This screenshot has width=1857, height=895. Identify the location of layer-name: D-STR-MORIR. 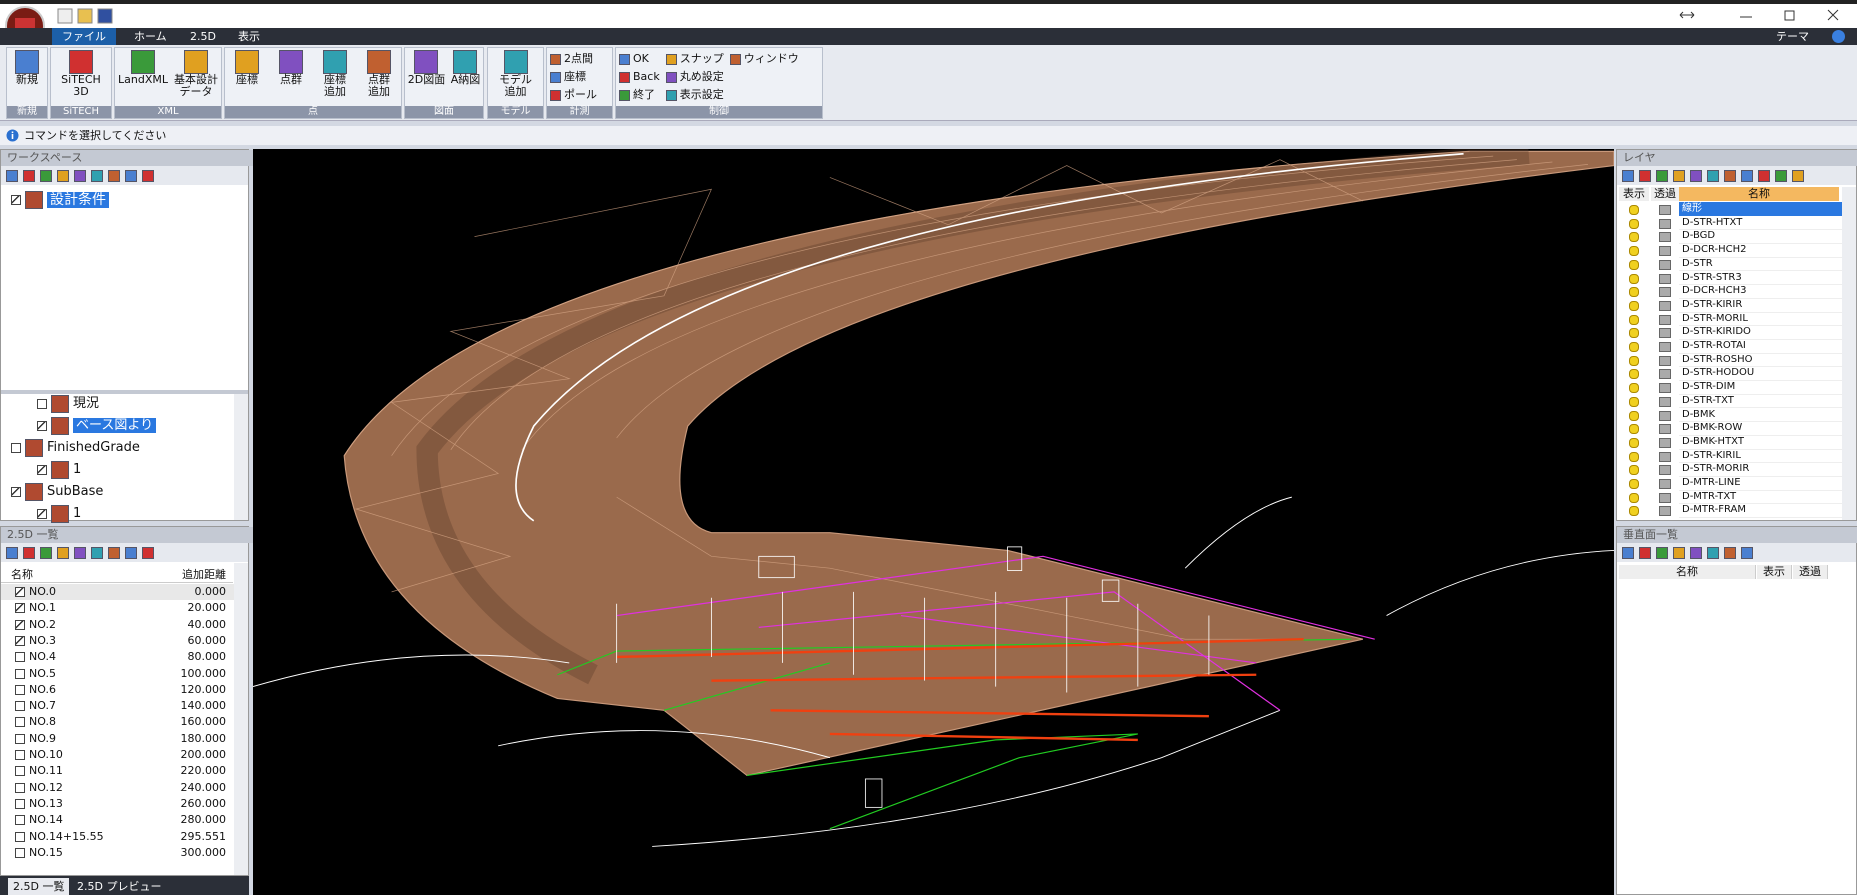
(1760, 469).